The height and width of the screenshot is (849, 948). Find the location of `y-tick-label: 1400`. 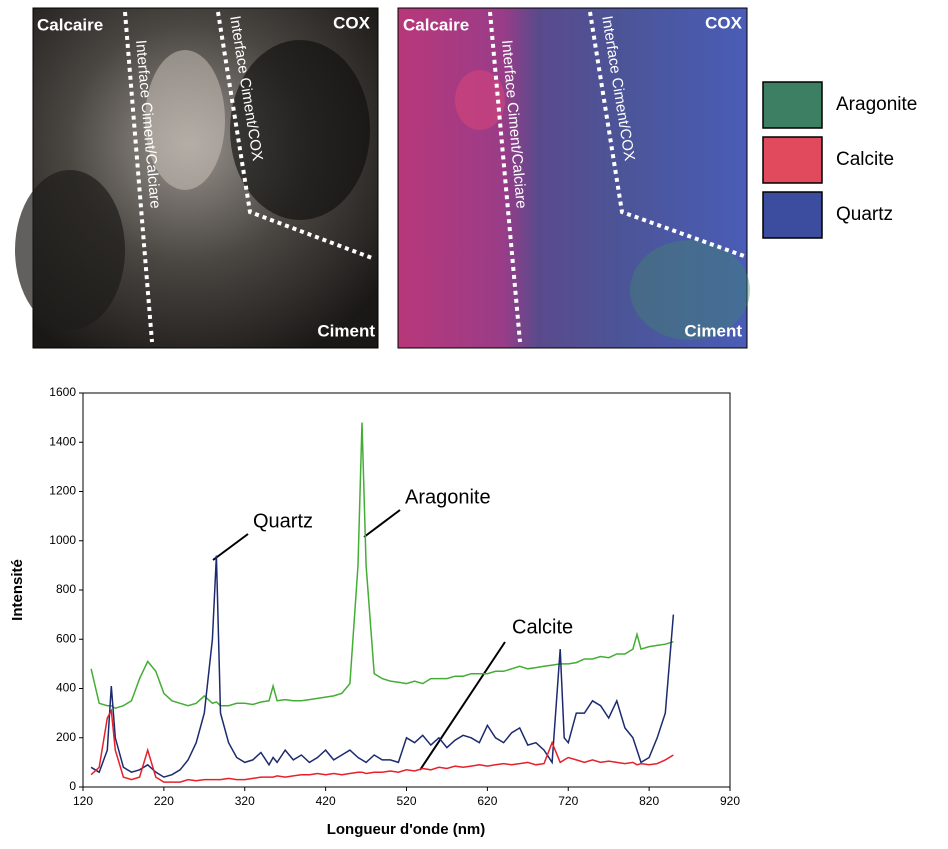

y-tick-label: 1400 is located at coordinates (62, 441).